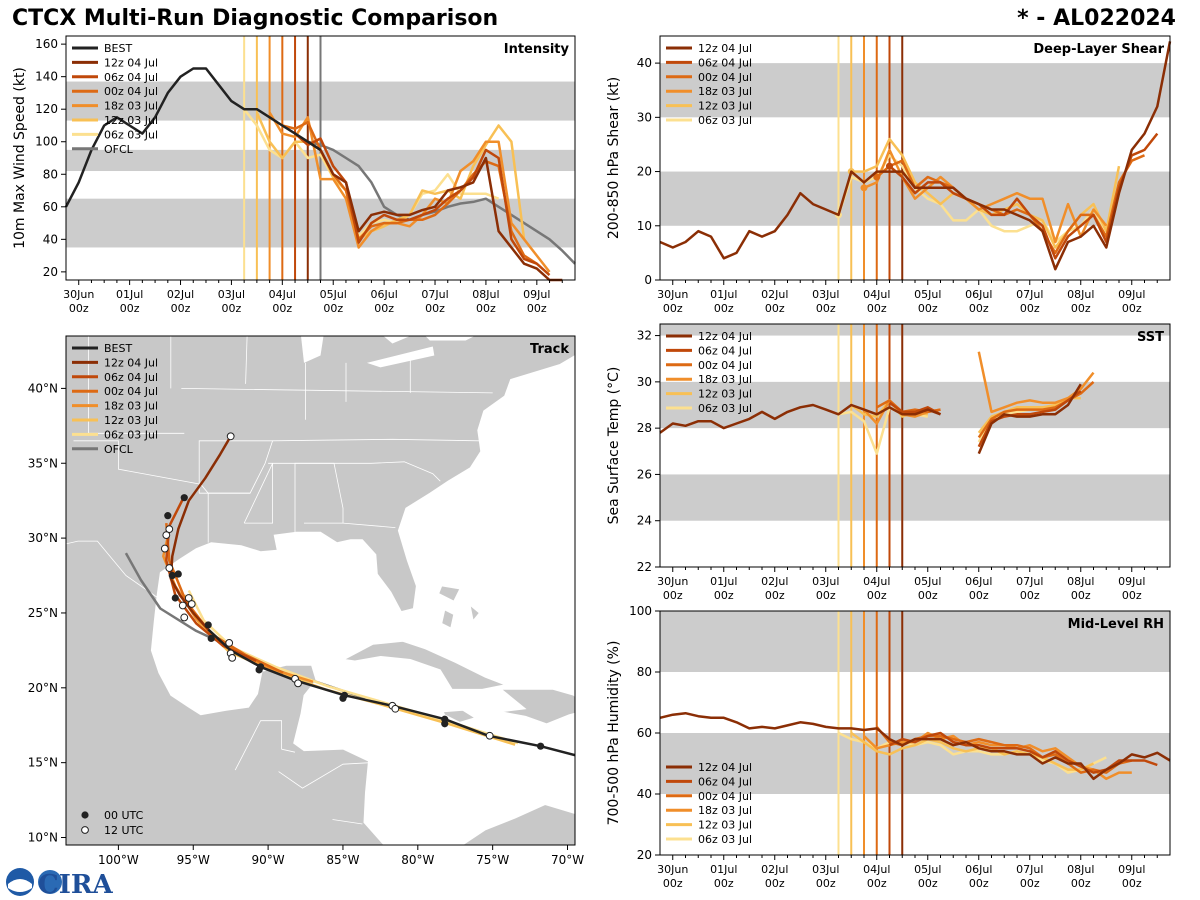 The image size is (1200, 900). What do you see at coordinates (200, 533) in the screenshot?
I see `track-line-12z-04-jul` at bounding box center [200, 533].